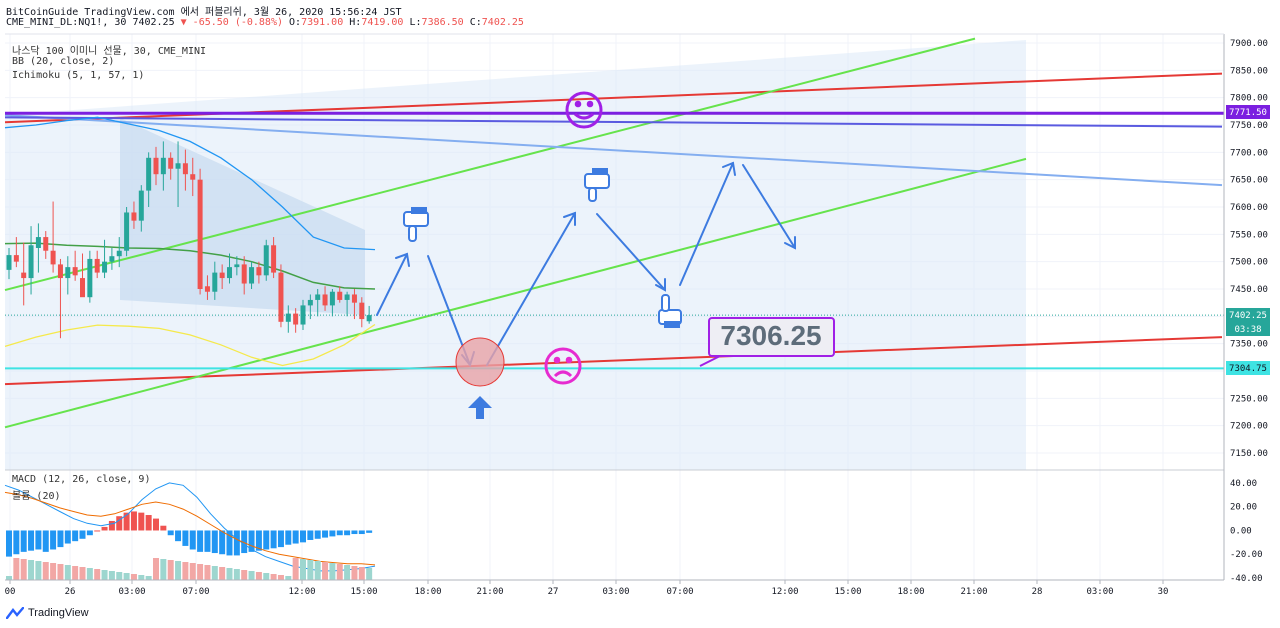  Describe the element at coordinates (613, 122) in the screenshot. I see `trendline-purple-second` at that location.